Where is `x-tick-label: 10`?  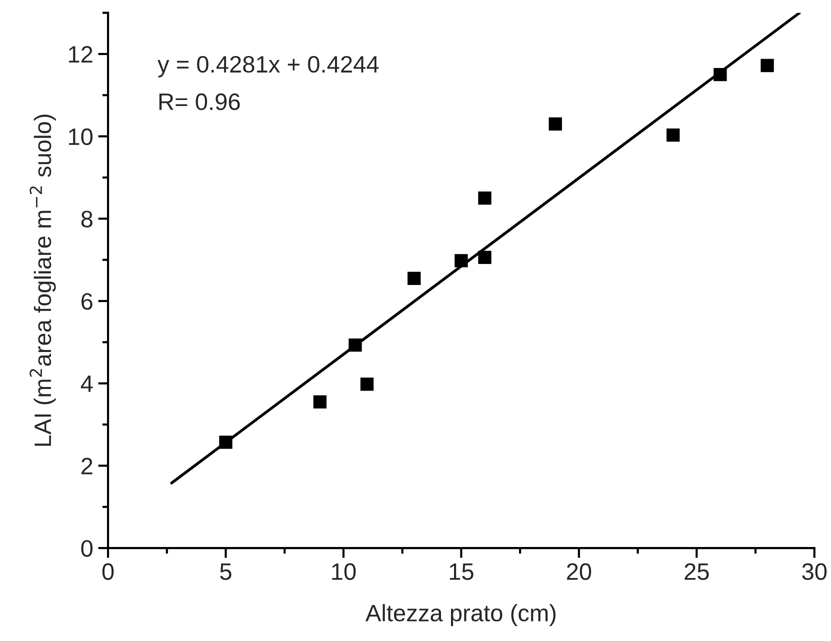 x-tick-label: 10 is located at coordinates (344, 571).